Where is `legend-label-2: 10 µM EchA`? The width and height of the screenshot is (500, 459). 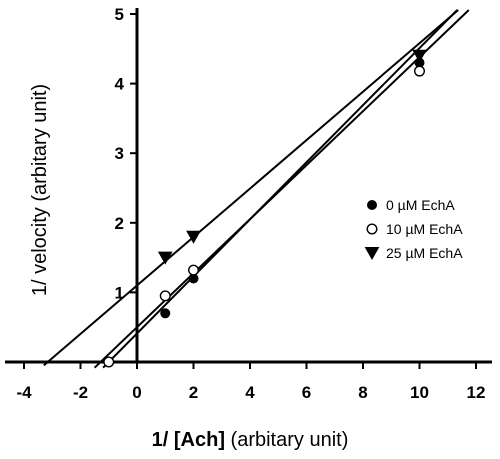
legend-label-2: 10 µM EchA is located at coordinates (424, 229).